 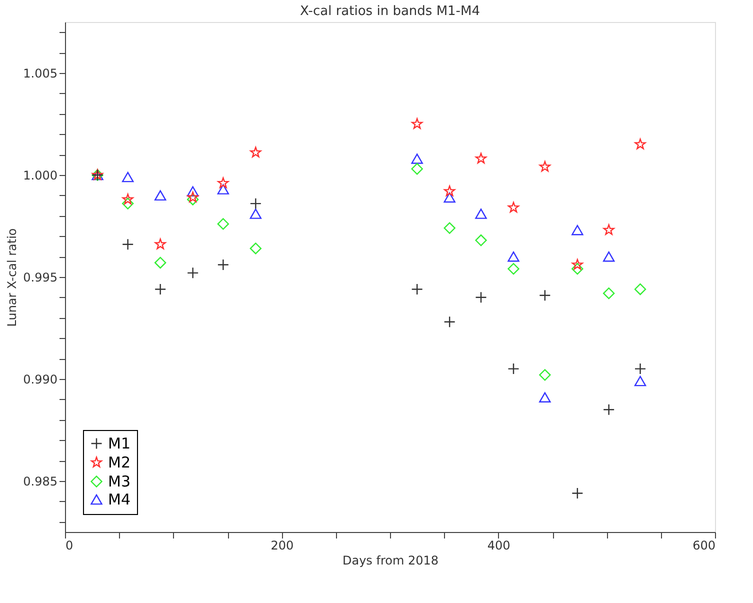 I want to click on x-tick-label: 400, so click(x=498, y=545).